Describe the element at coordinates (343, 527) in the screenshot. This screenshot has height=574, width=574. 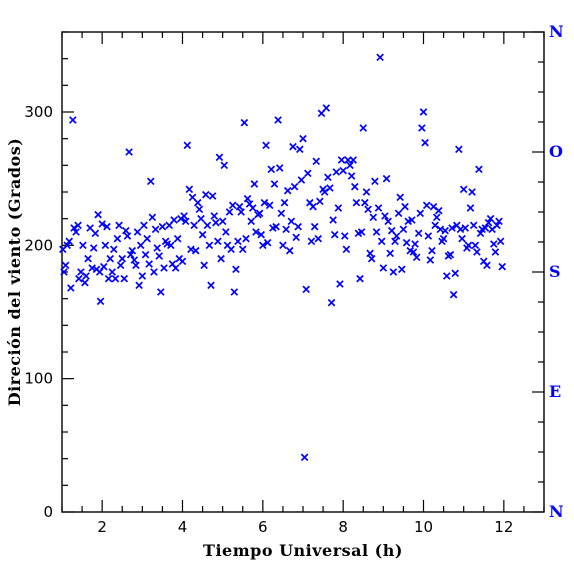
I see `x-tick-label: 8` at that location.